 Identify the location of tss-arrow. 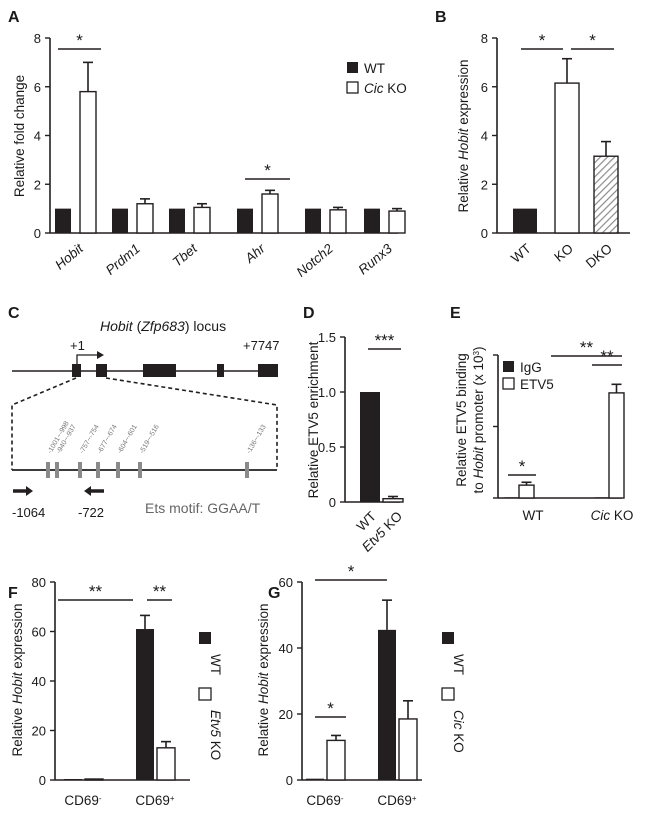
(87, 360).